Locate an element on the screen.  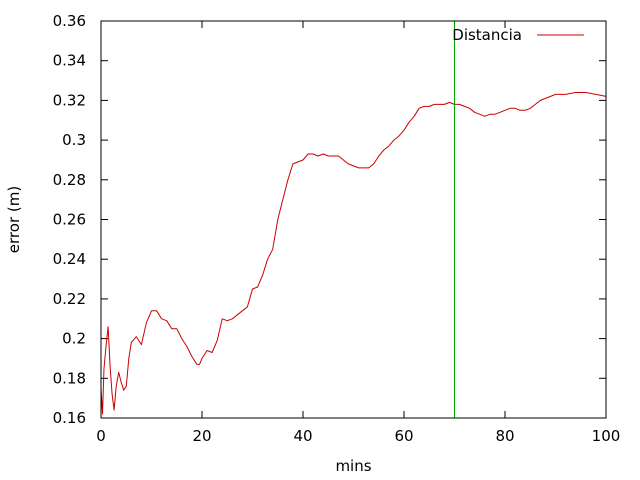
y-tick-label: 0.28 is located at coordinates (69, 180).